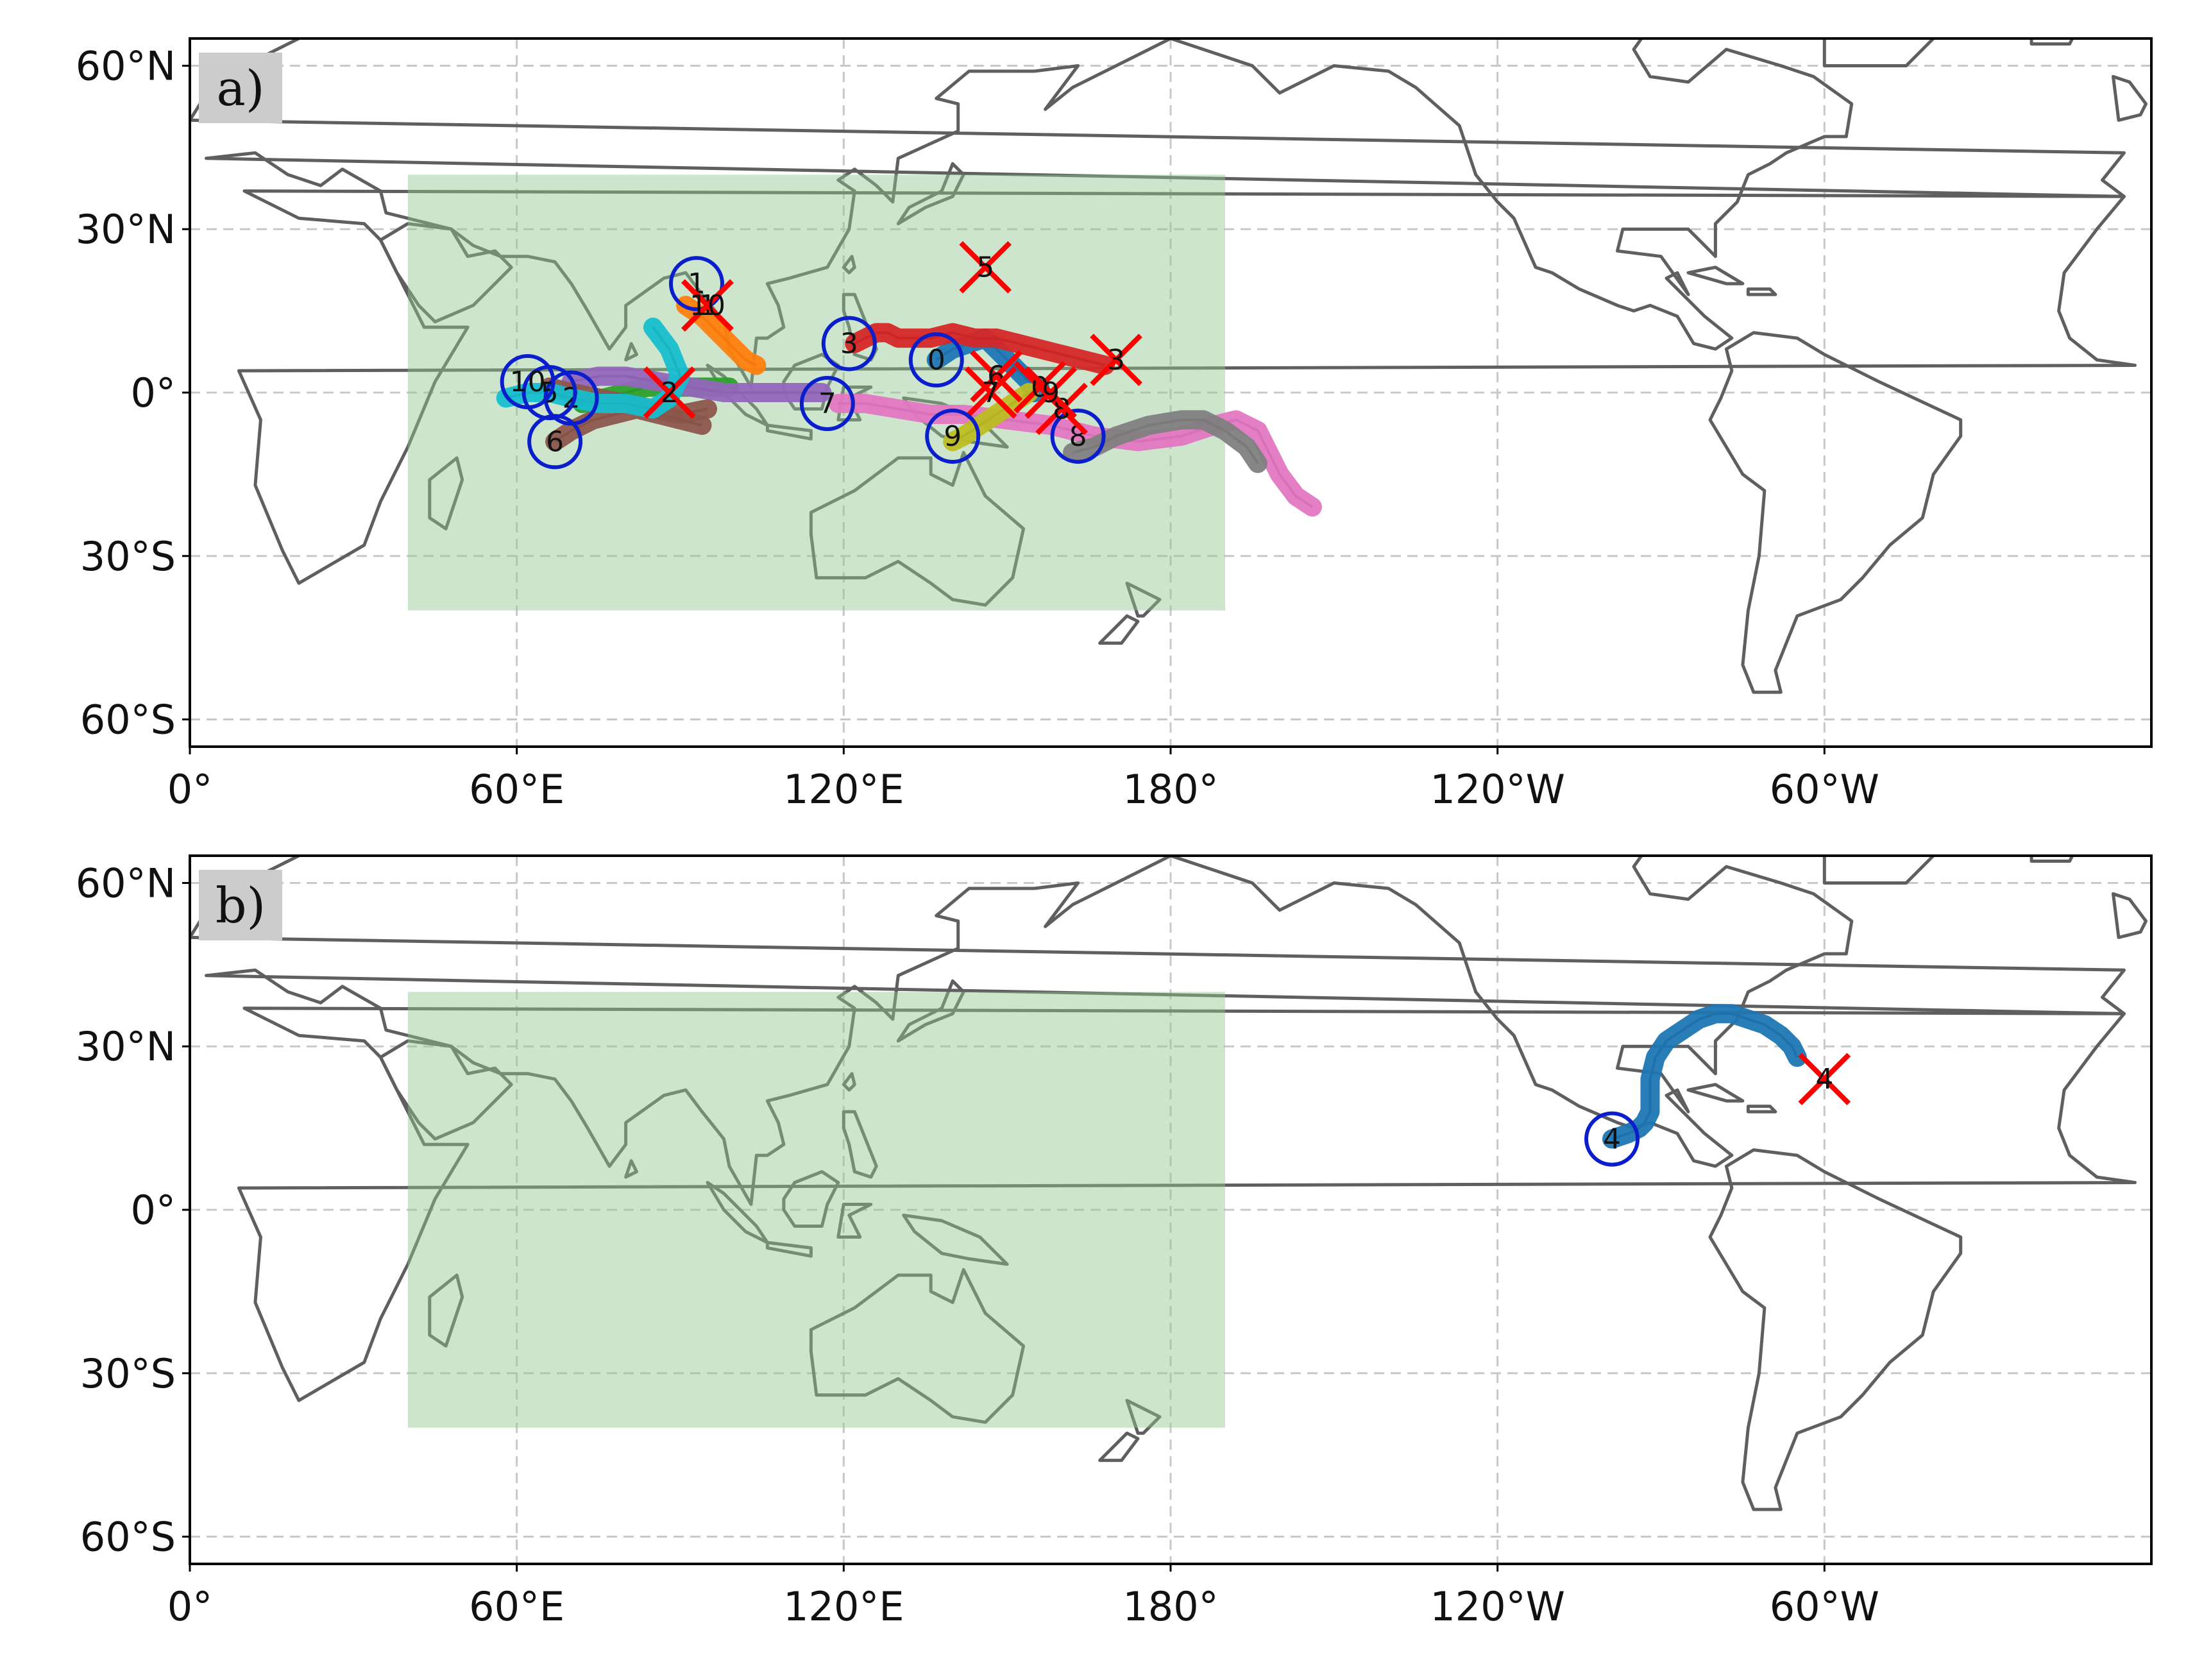  I want to click on genesis-label-2: 2, so click(571, 398).